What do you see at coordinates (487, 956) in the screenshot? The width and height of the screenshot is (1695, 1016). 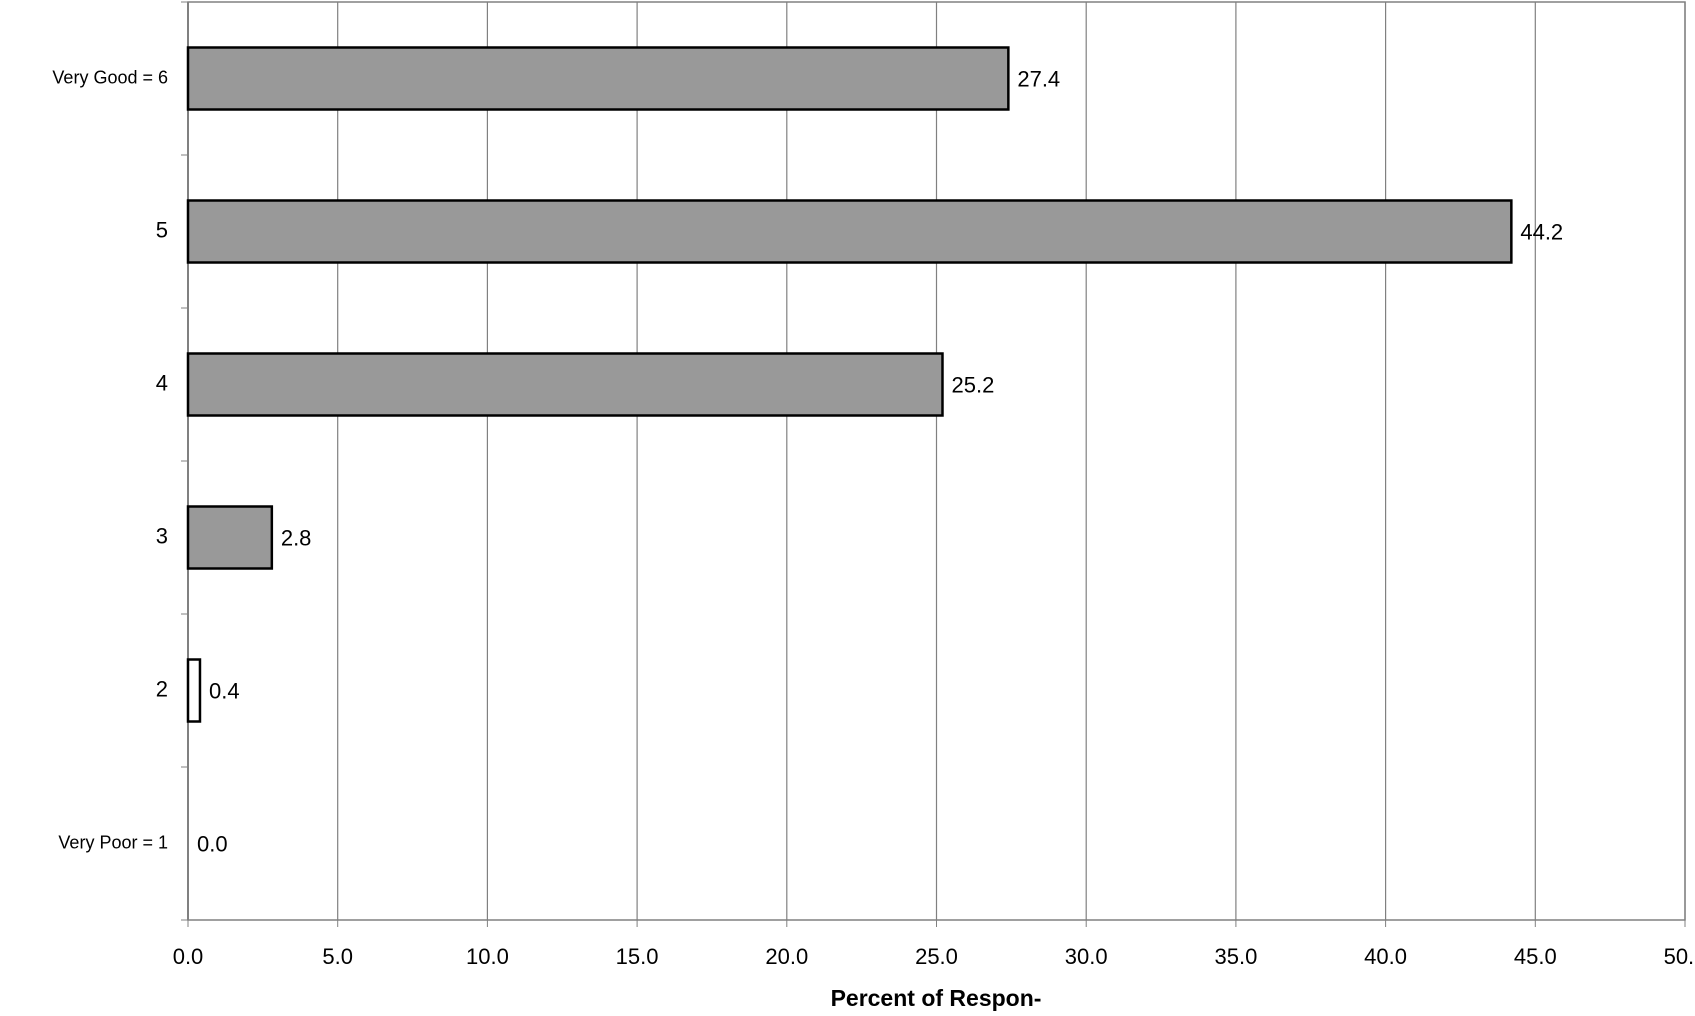 I see `x-tick-label: 10.0` at bounding box center [487, 956].